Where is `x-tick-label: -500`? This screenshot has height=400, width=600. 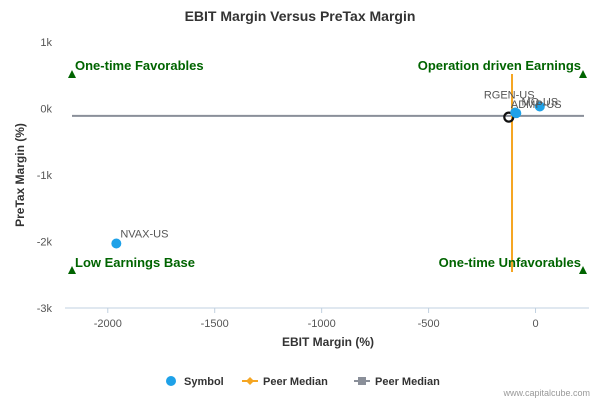 x-tick-label: -500 is located at coordinates (429, 324).